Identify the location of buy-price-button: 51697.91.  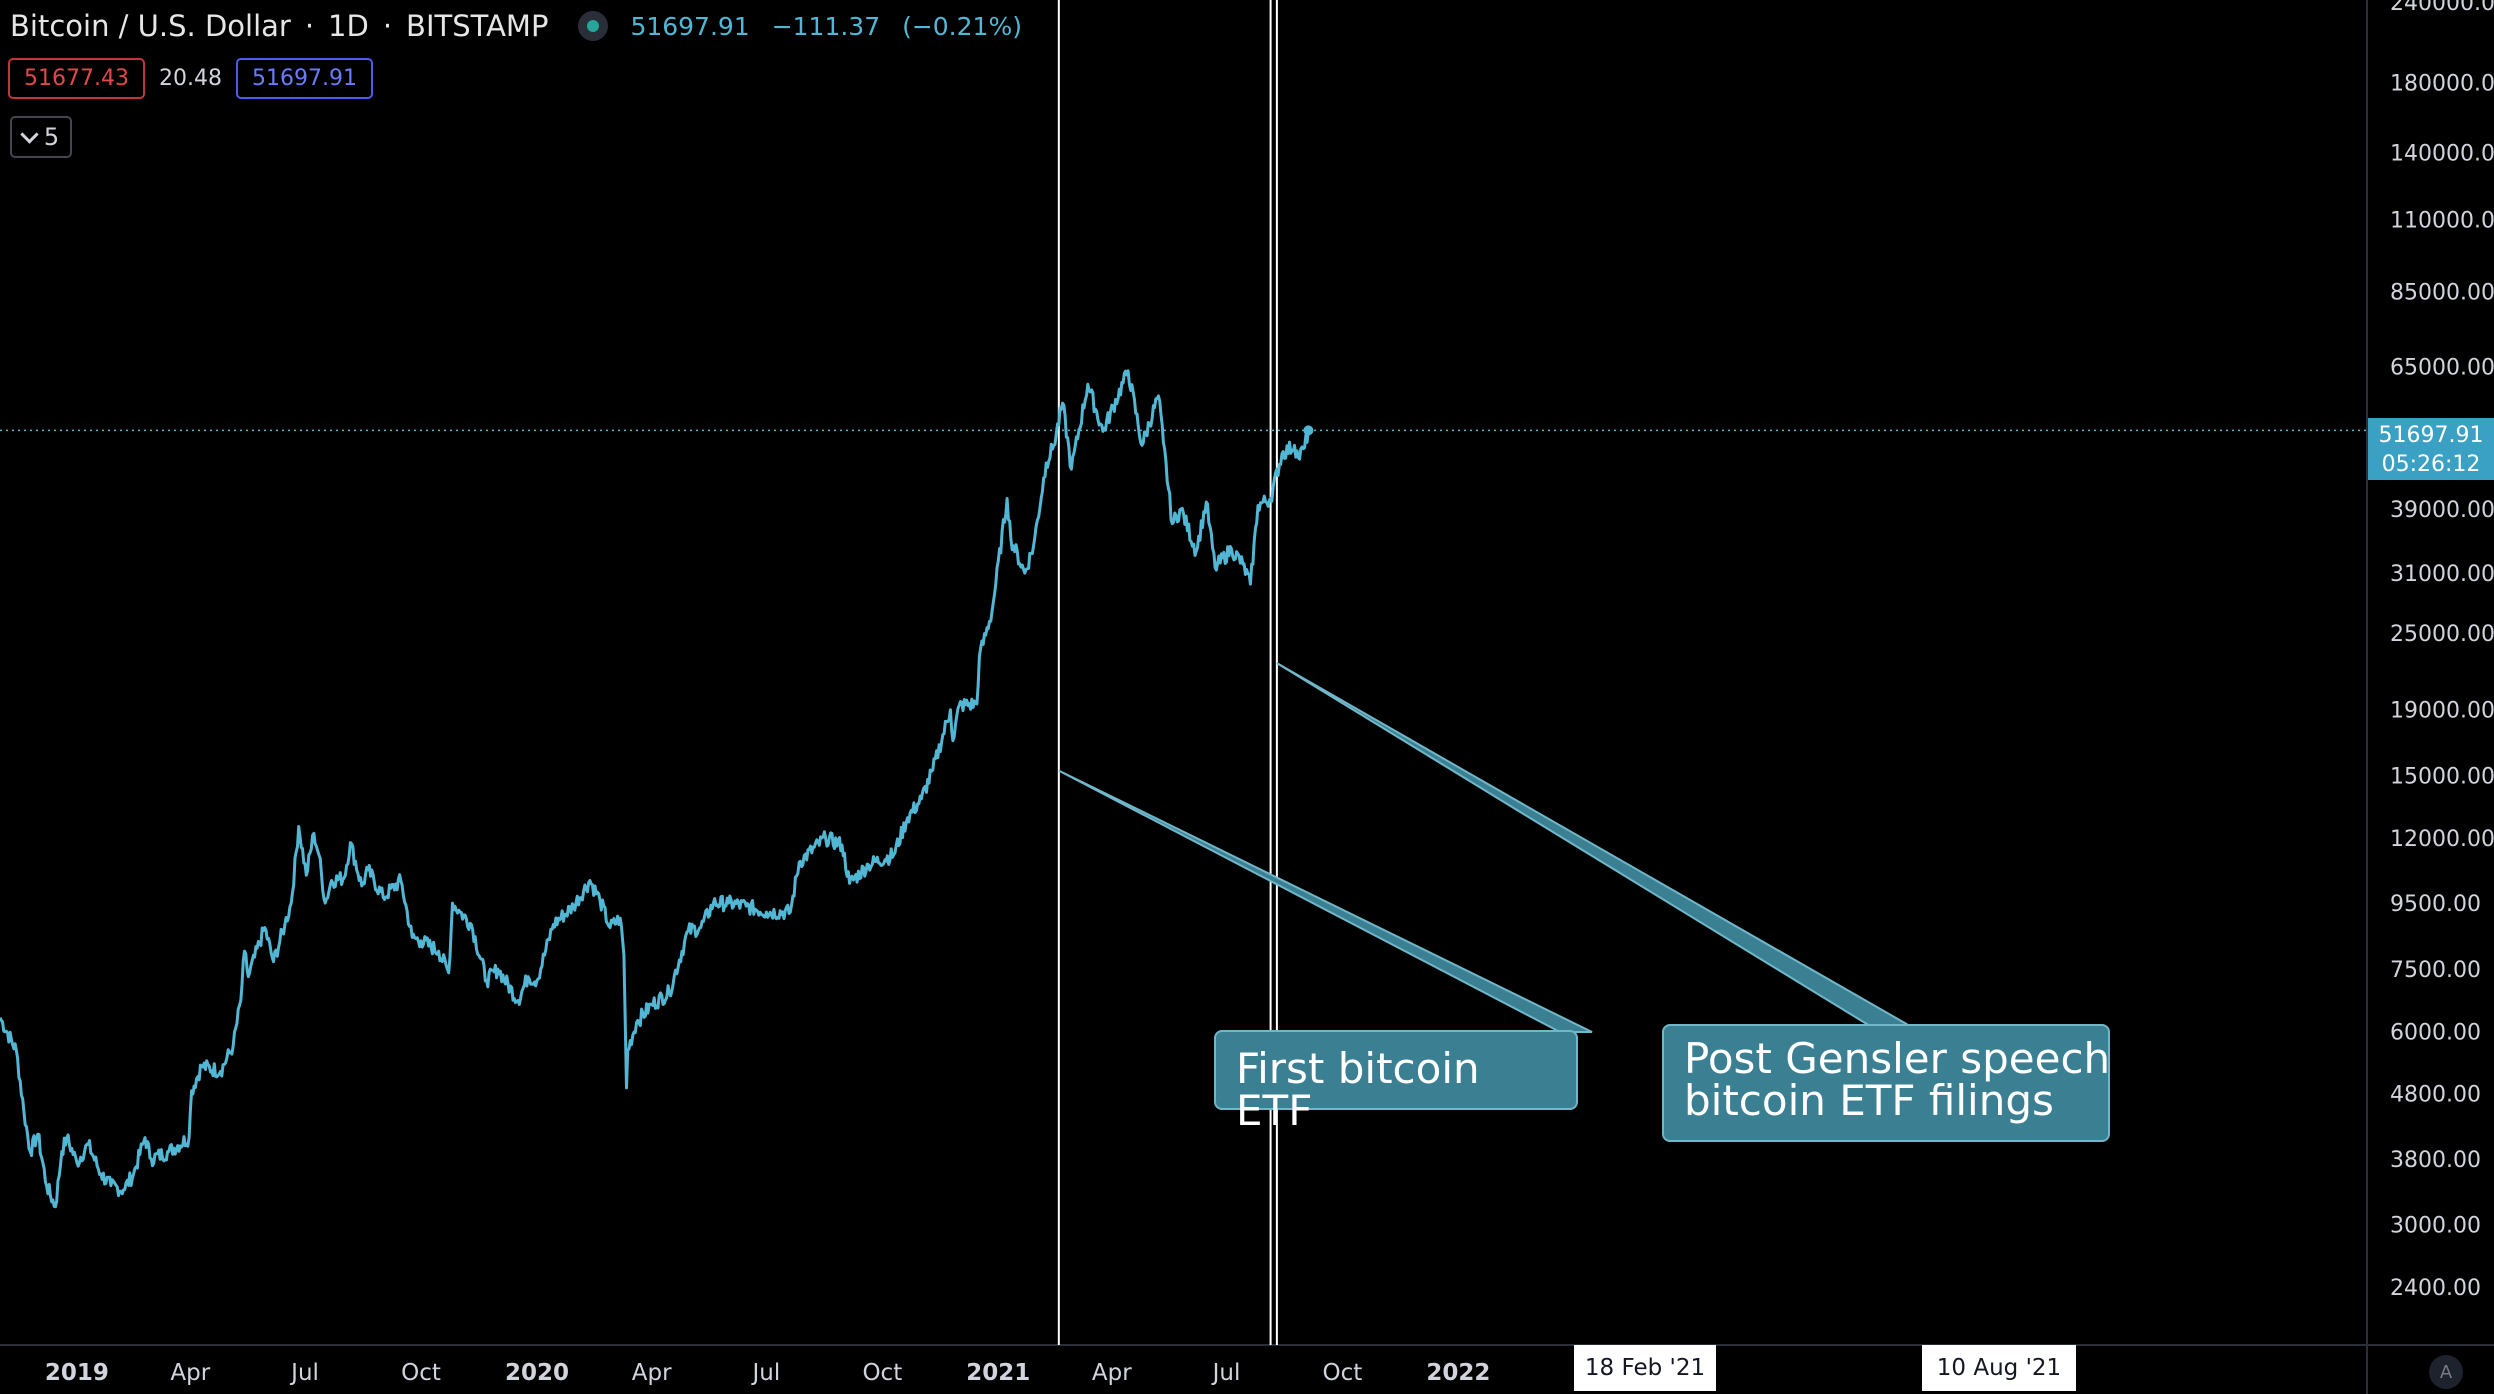
(304, 78).